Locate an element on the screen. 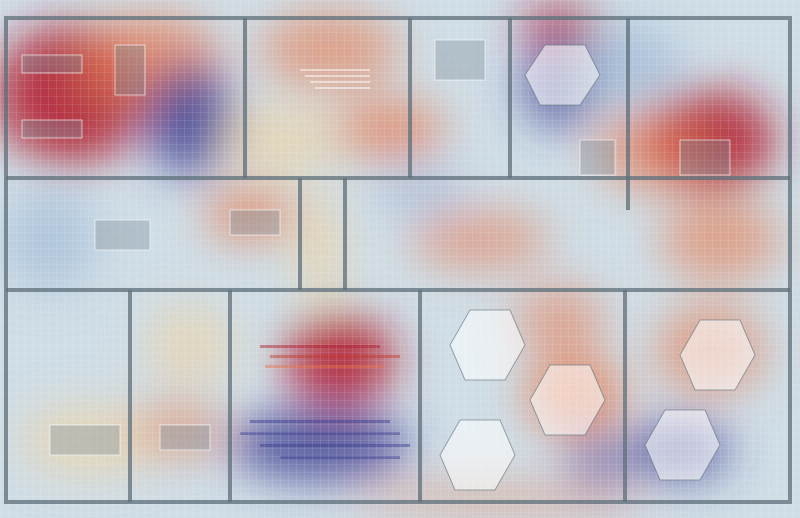 The image size is (800, 518). staircase is located at coordinates (335, 79).